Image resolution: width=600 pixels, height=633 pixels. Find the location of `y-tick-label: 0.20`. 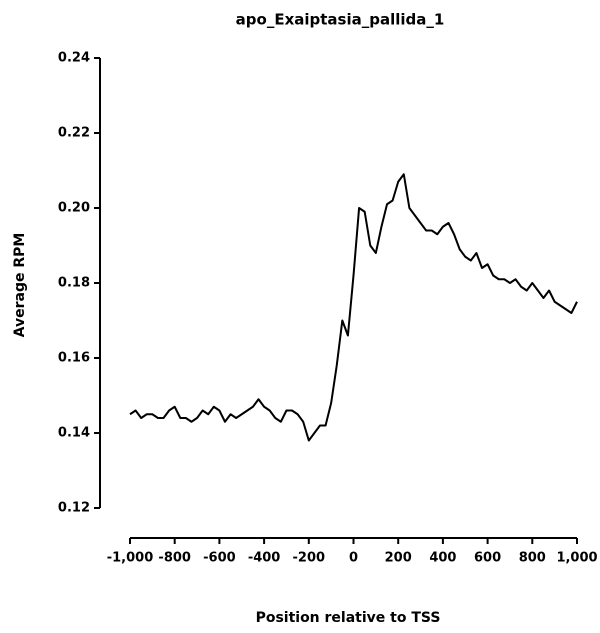

y-tick-label: 0.20 is located at coordinates (74, 208).